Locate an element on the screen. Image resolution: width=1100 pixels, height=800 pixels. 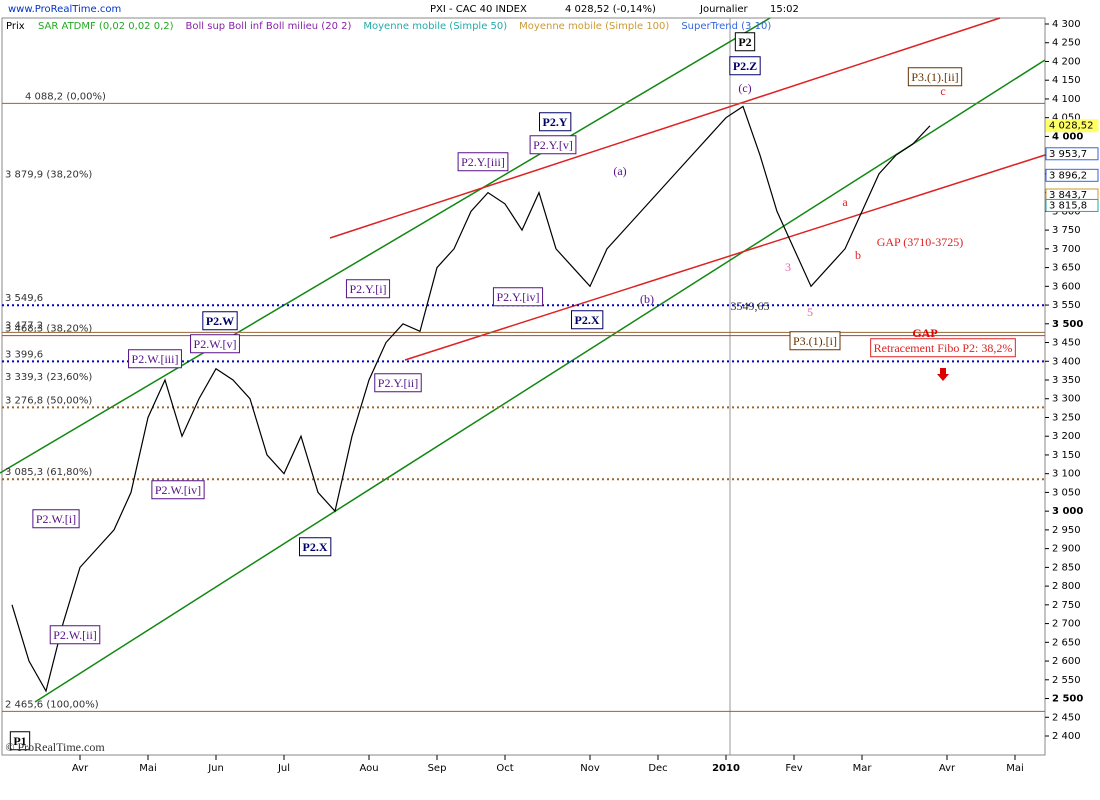
annotation: P2.Y.[v] is located at coordinates (553, 145).